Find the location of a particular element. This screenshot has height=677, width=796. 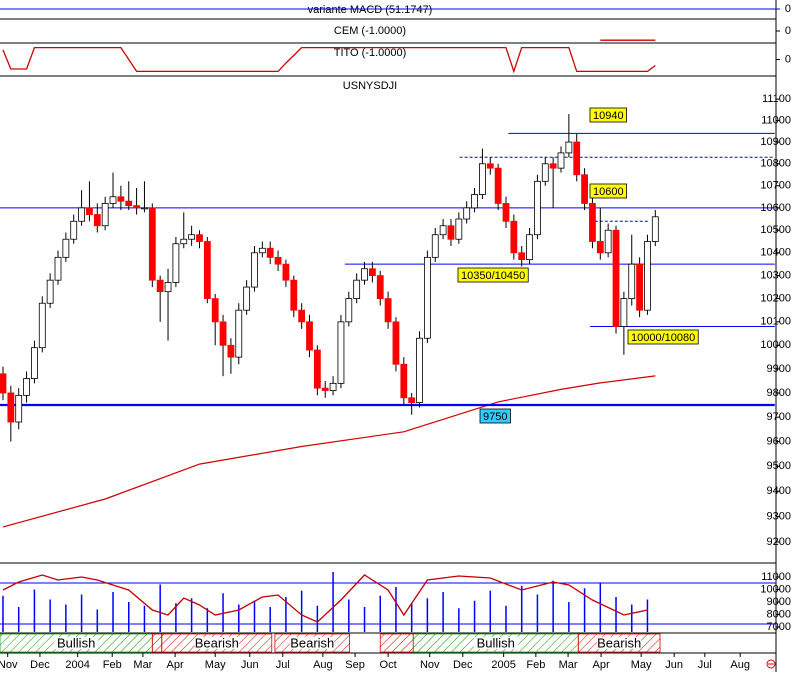

panel-title: CEM (-1.0000) is located at coordinates (370, 31).